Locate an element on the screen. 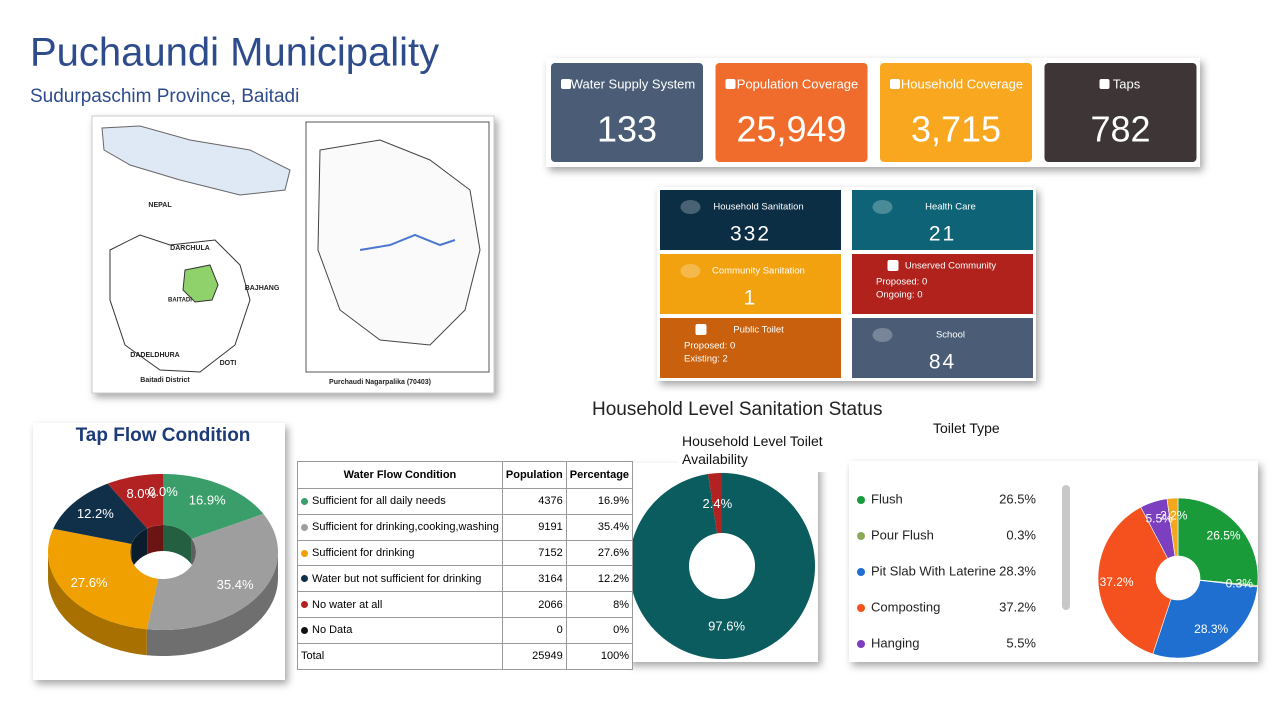  table-cell: 35.4% is located at coordinates (599, 527).